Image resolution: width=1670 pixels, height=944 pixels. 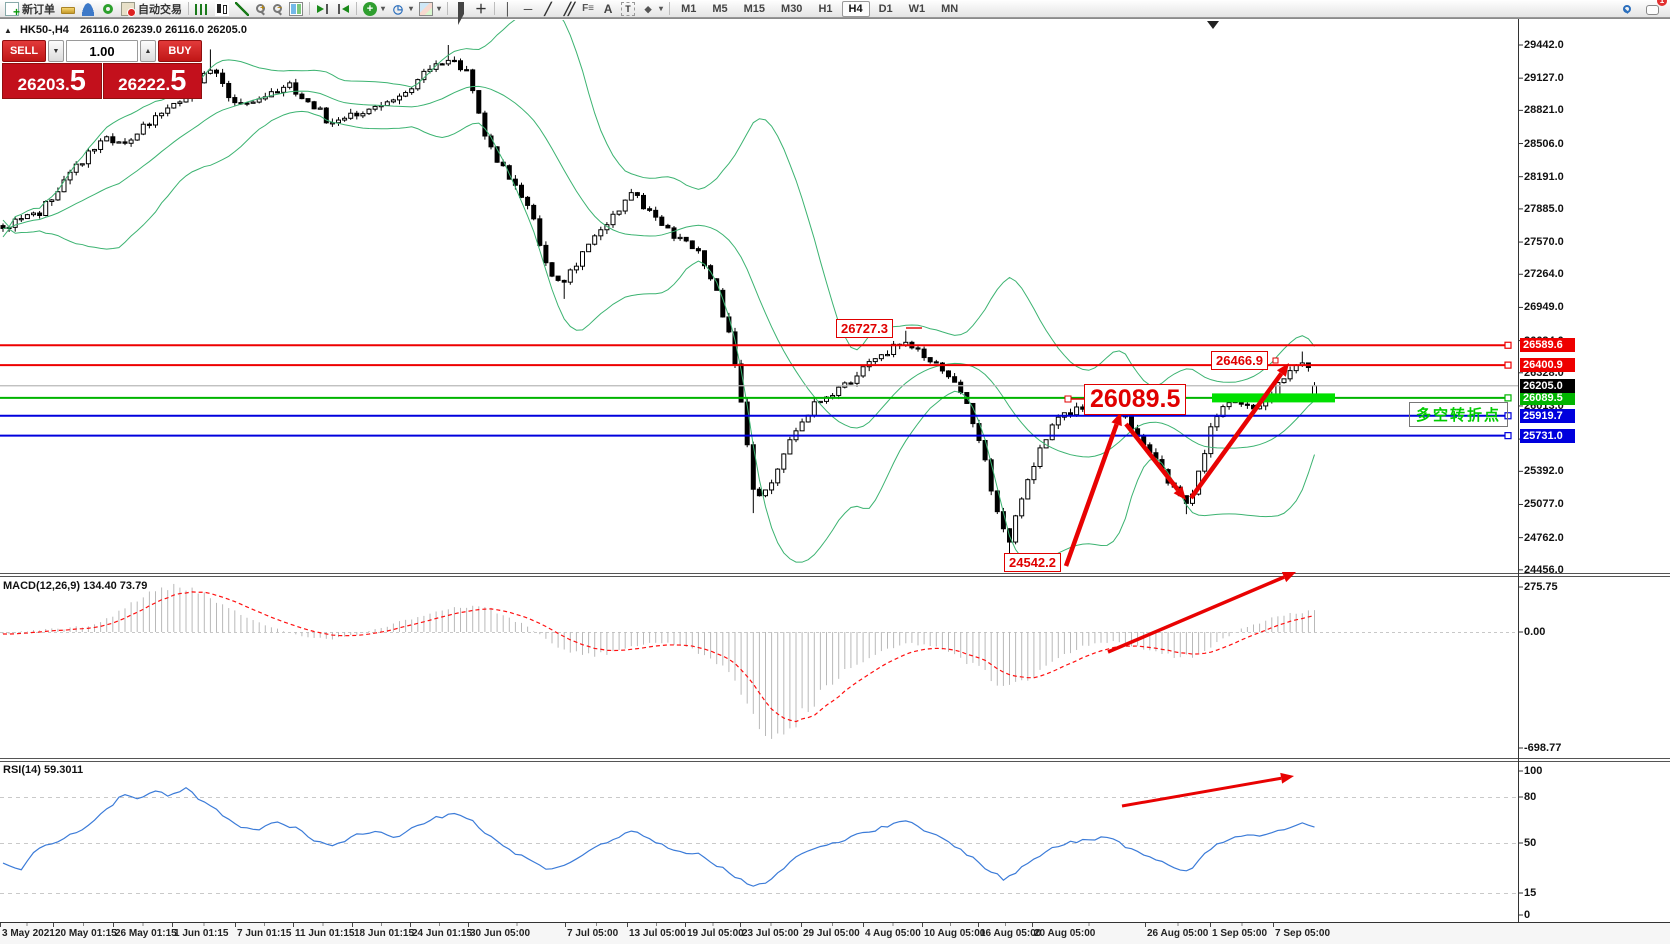 What do you see at coordinates (689, 8) in the screenshot?
I see `timeframe-M1: M1` at bounding box center [689, 8].